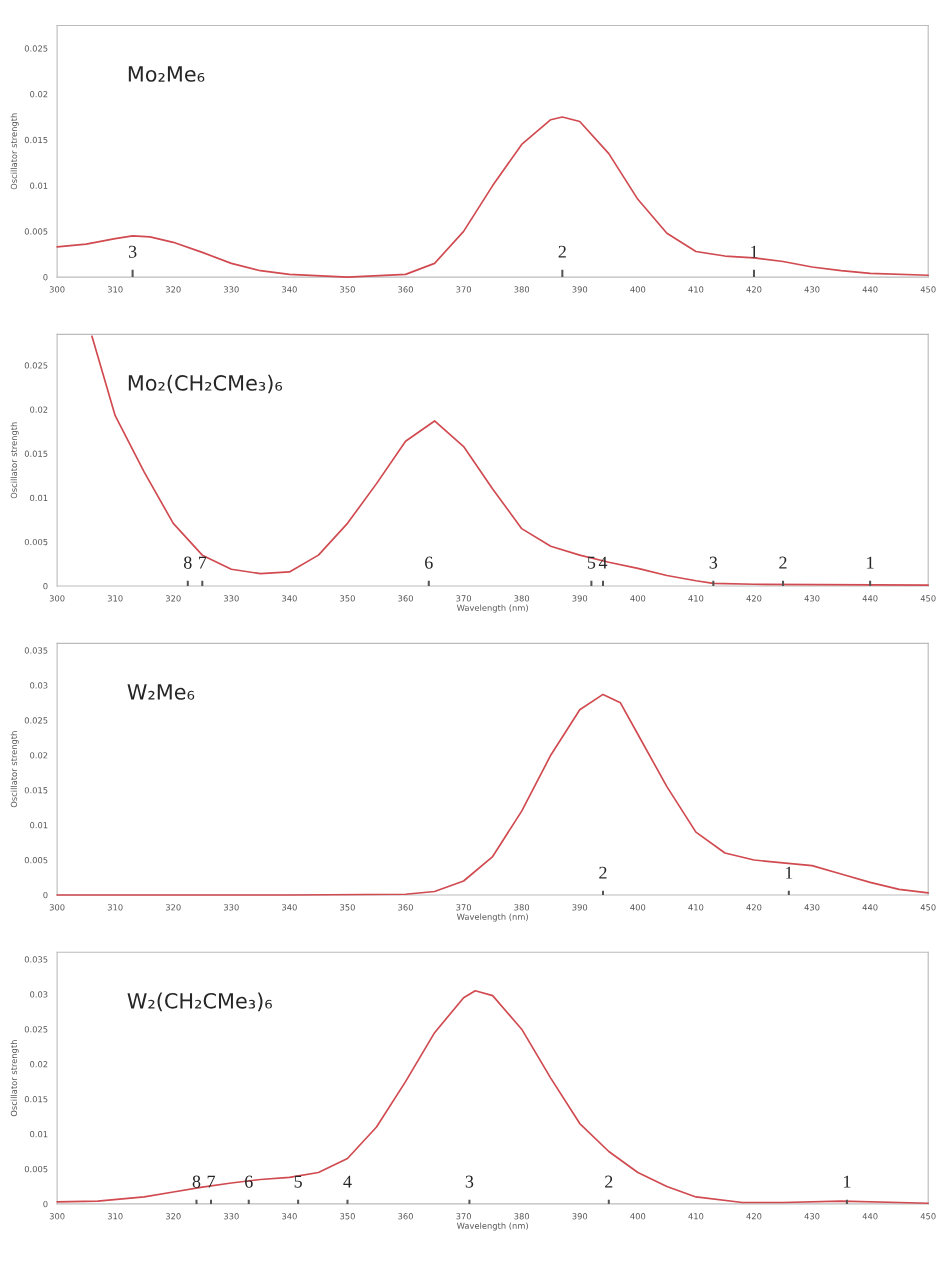  I want to click on text: Mo₂(CH₂CMe₃)₆, so click(205, 384).